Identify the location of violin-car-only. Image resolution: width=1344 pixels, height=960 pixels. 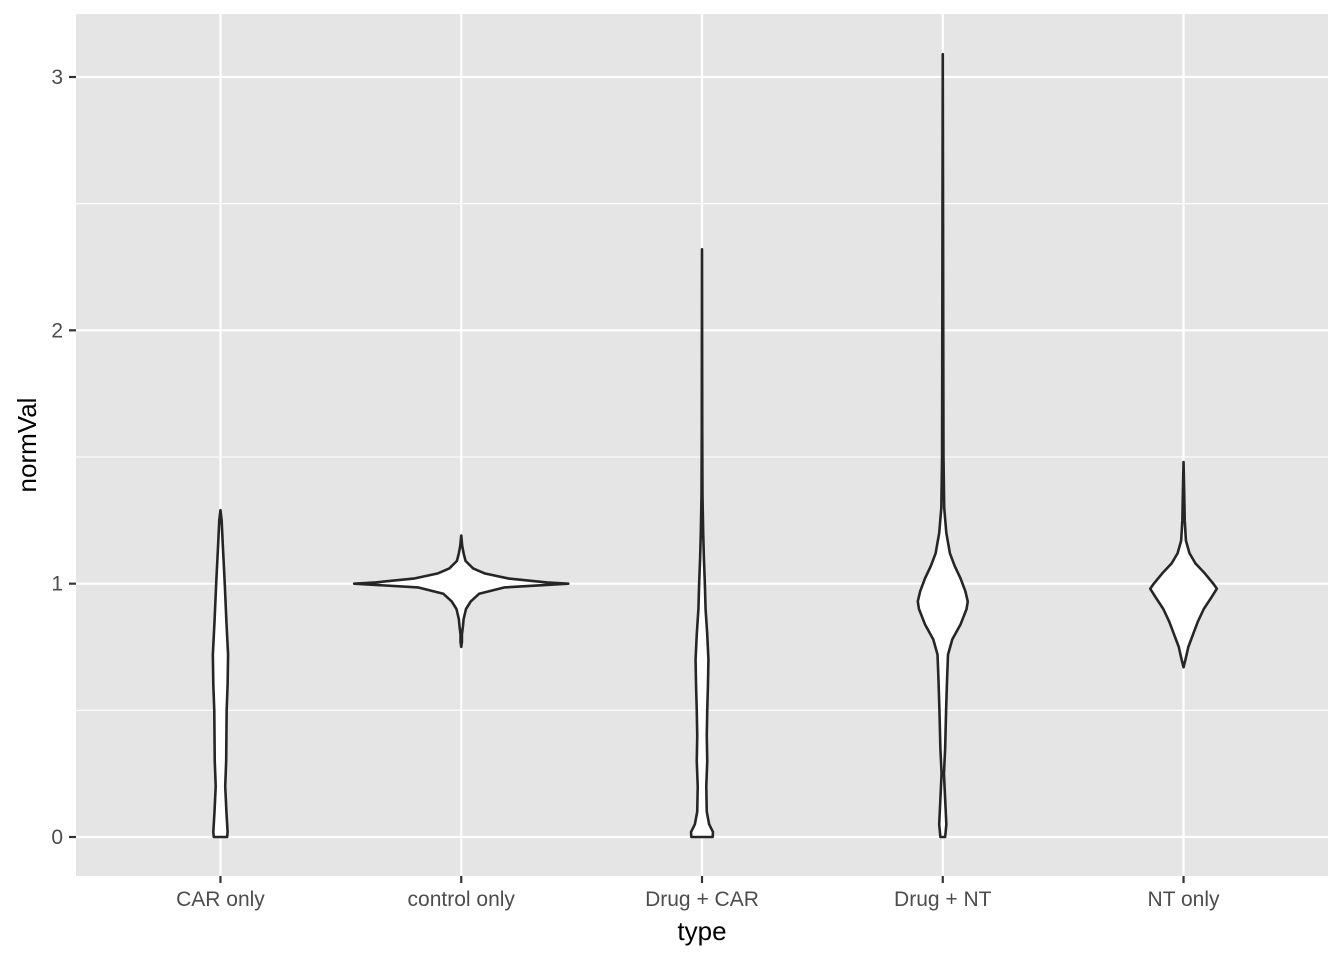
(220, 673).